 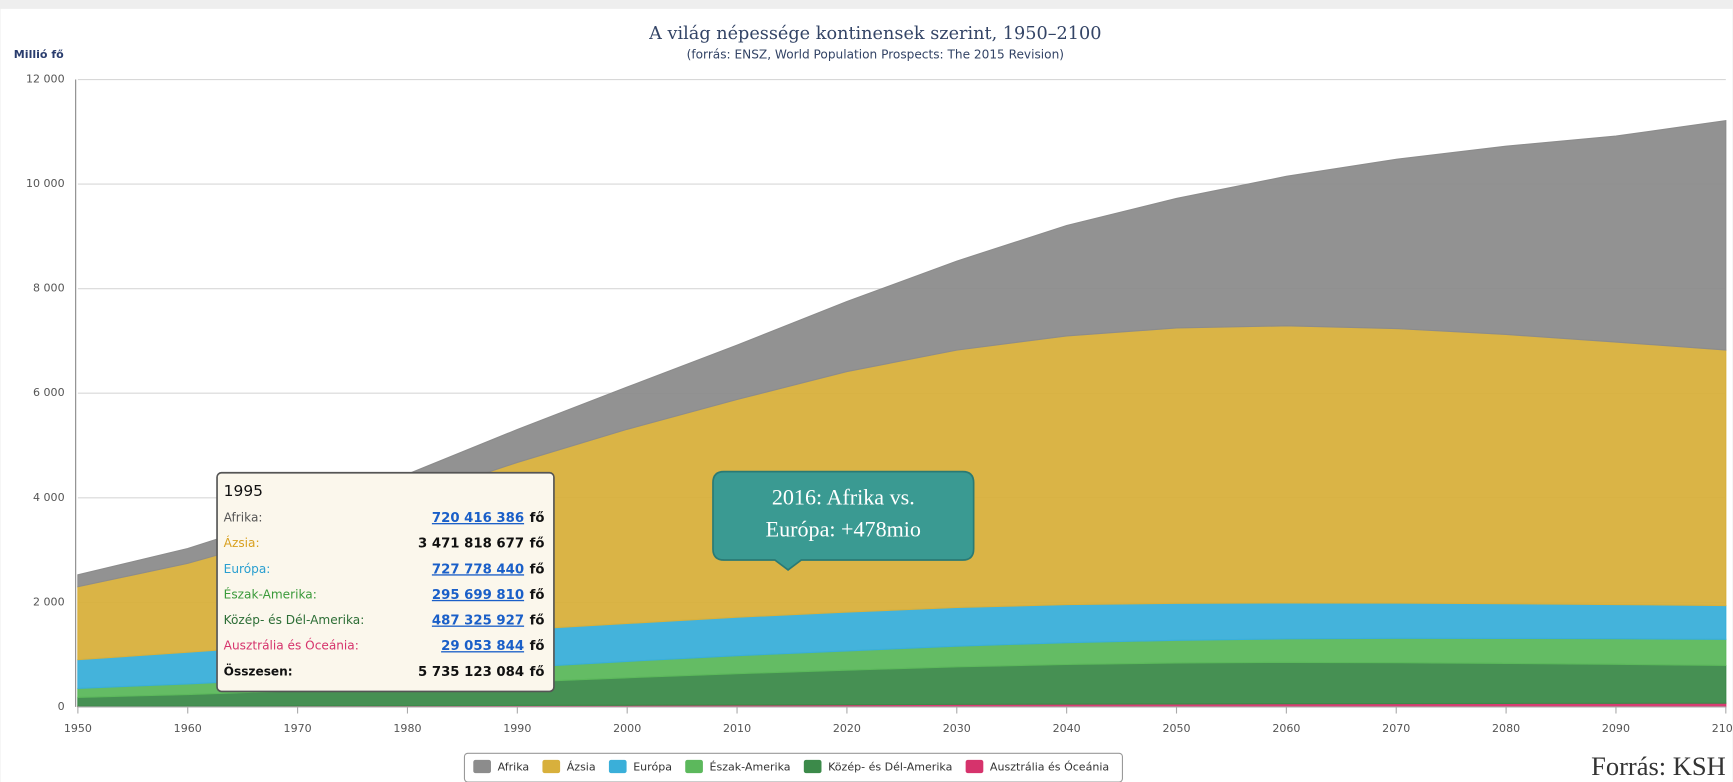 What do you see at coordinates (298, 728) in the screenshot?
I see `x-tick-label: 1970` at bounding box center [298, 728].